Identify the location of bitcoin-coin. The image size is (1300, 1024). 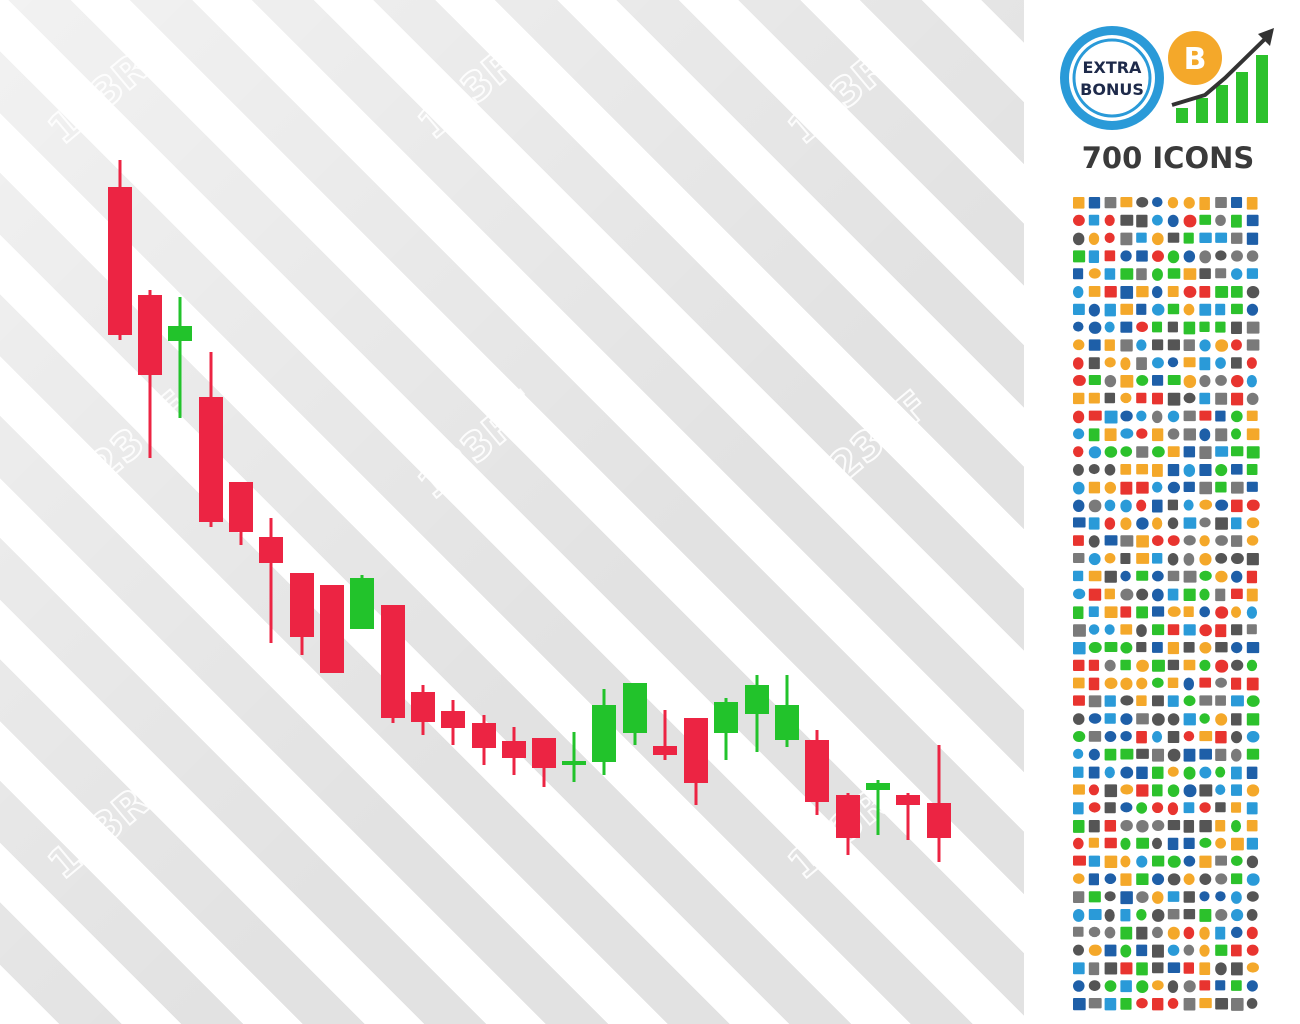
(1195, 58).